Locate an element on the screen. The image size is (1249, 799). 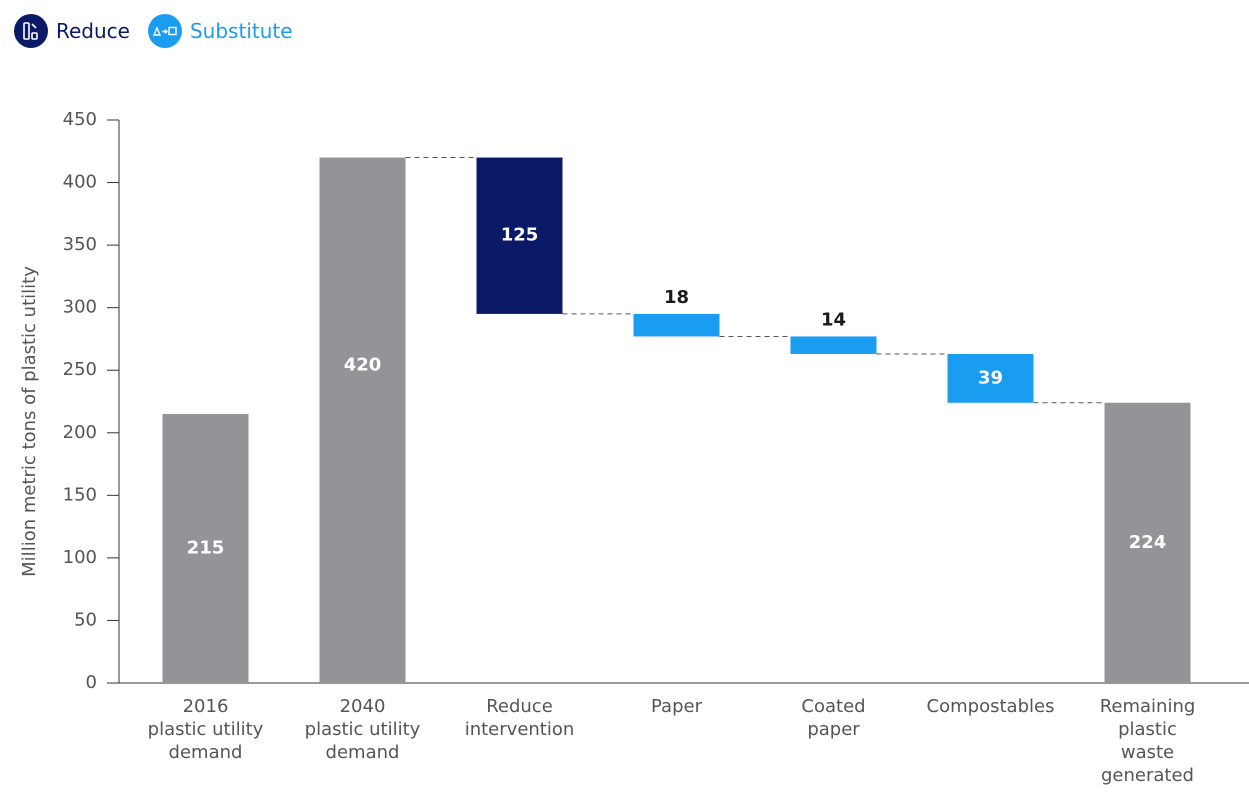
x-tick-label-line: waste is located at coordinates (1147, 752).